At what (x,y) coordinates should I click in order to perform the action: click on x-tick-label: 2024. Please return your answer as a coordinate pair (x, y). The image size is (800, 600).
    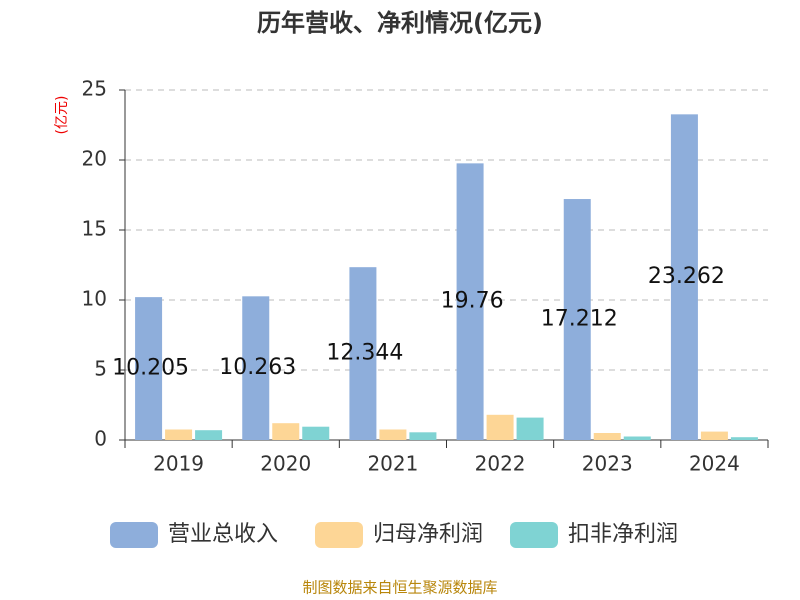
    Looking at the image, I should click on (714, 464).